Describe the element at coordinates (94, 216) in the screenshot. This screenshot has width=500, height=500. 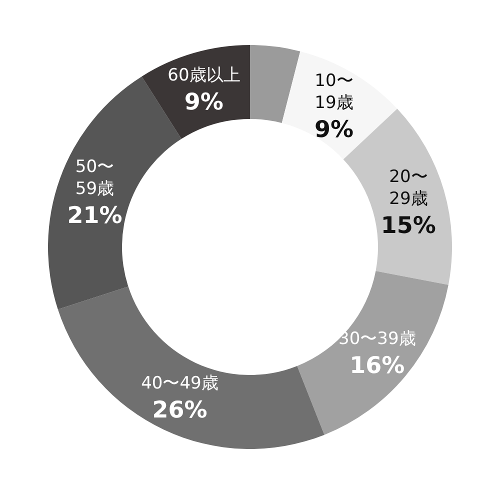
I see `data-label: 21%` at that location.